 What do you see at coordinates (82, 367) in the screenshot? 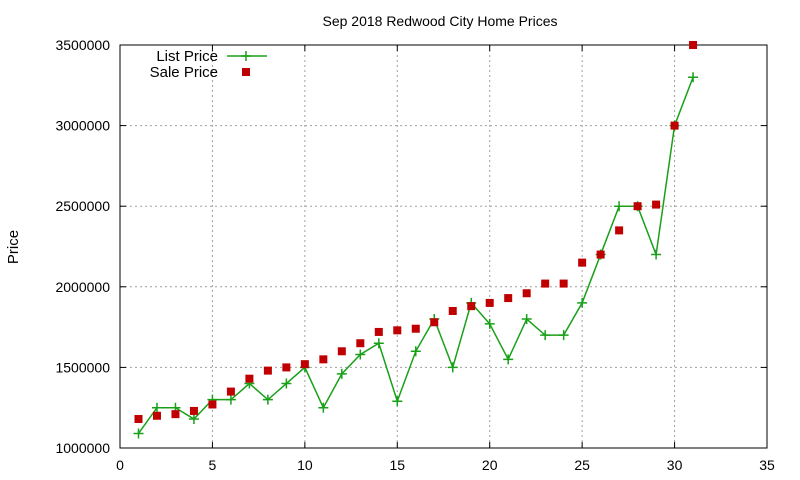
I see `y-tick-label: 1500000` at bounding box center [82, 367].